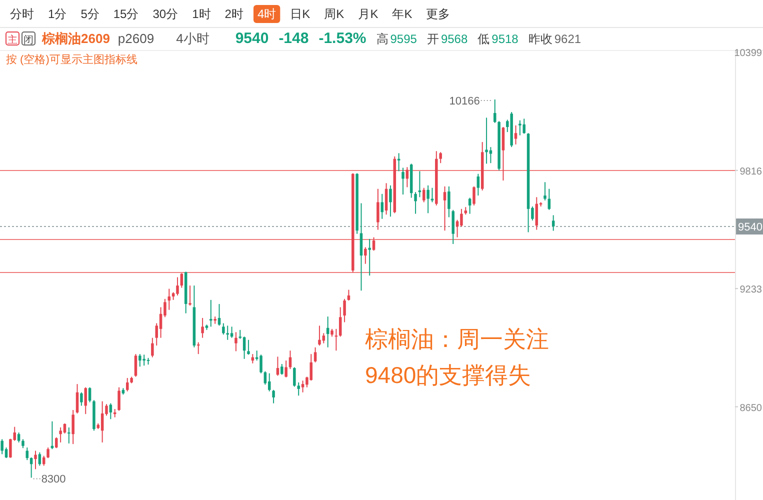 This screenshot has height=500, width=763. What do you see at coordinates (464, 101) in the screenshot?
I see `annotation: 10166` at bounding box center [464, 101].